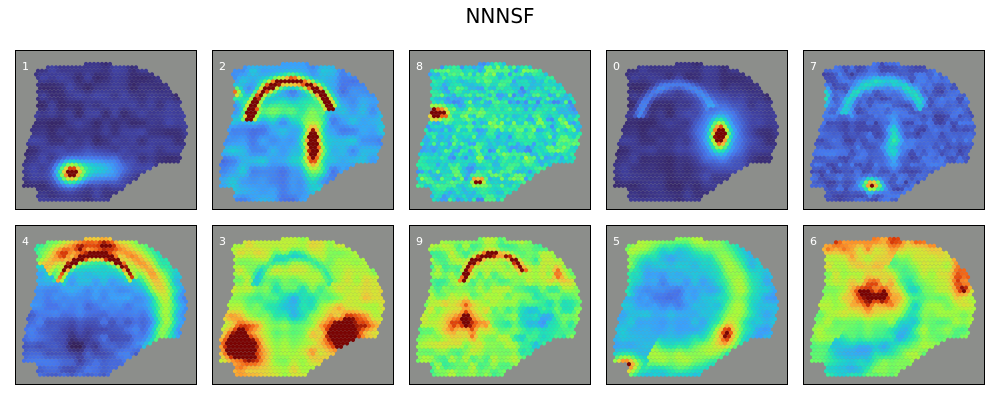  What do you see at coordinates (222, 66) in the screenshot?
I see `panel-label-2: 2` at bounding box center [222, 66].